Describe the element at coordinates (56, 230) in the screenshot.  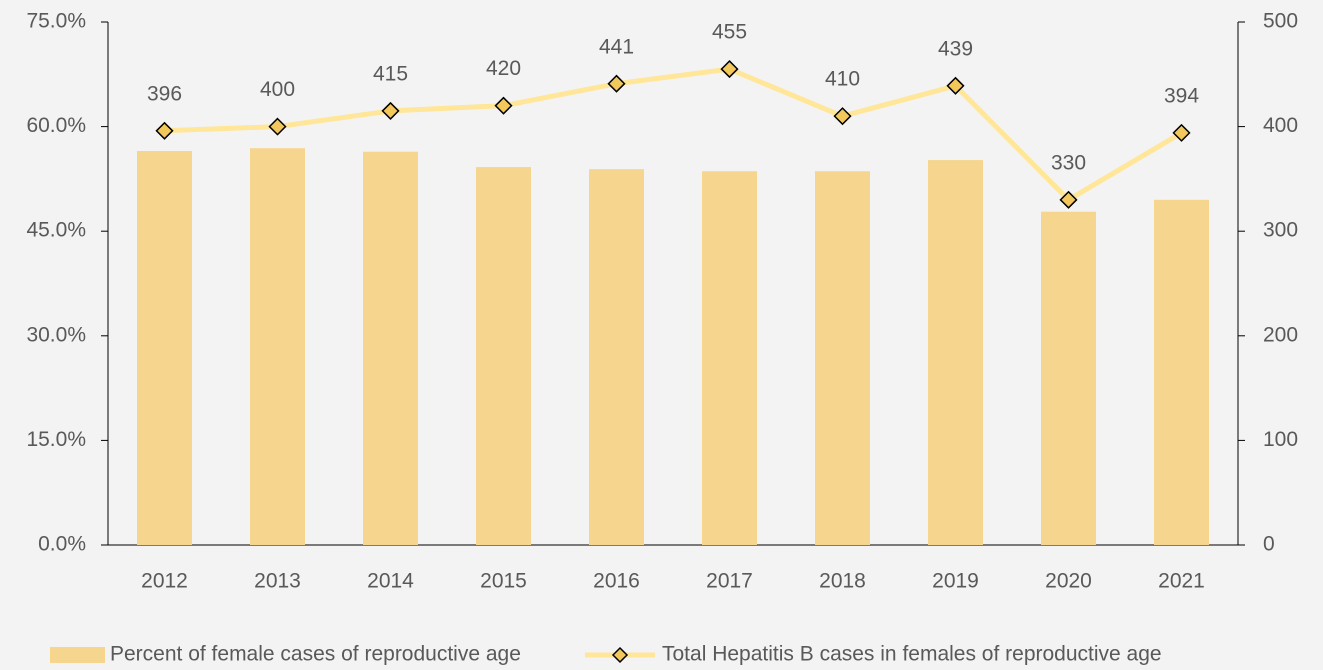
I see `y-tick-label: 45.0%` at that location.